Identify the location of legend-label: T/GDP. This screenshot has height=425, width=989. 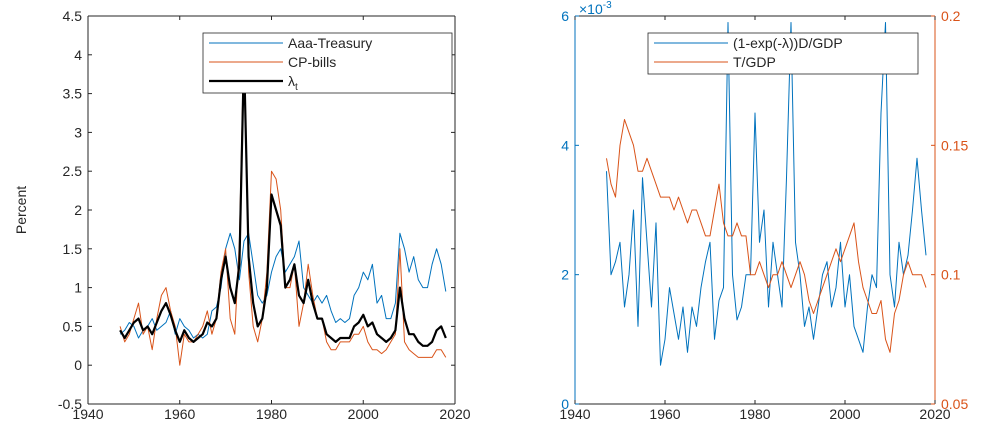
(754, 62).